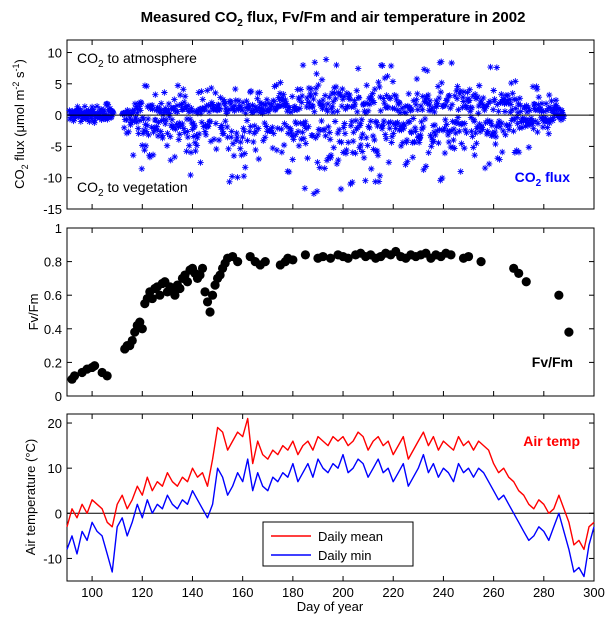  What do you see at coordinates (55, 423) in the screenshot?
I see `y-tick-label: 20` at bounding box center [55, 423].